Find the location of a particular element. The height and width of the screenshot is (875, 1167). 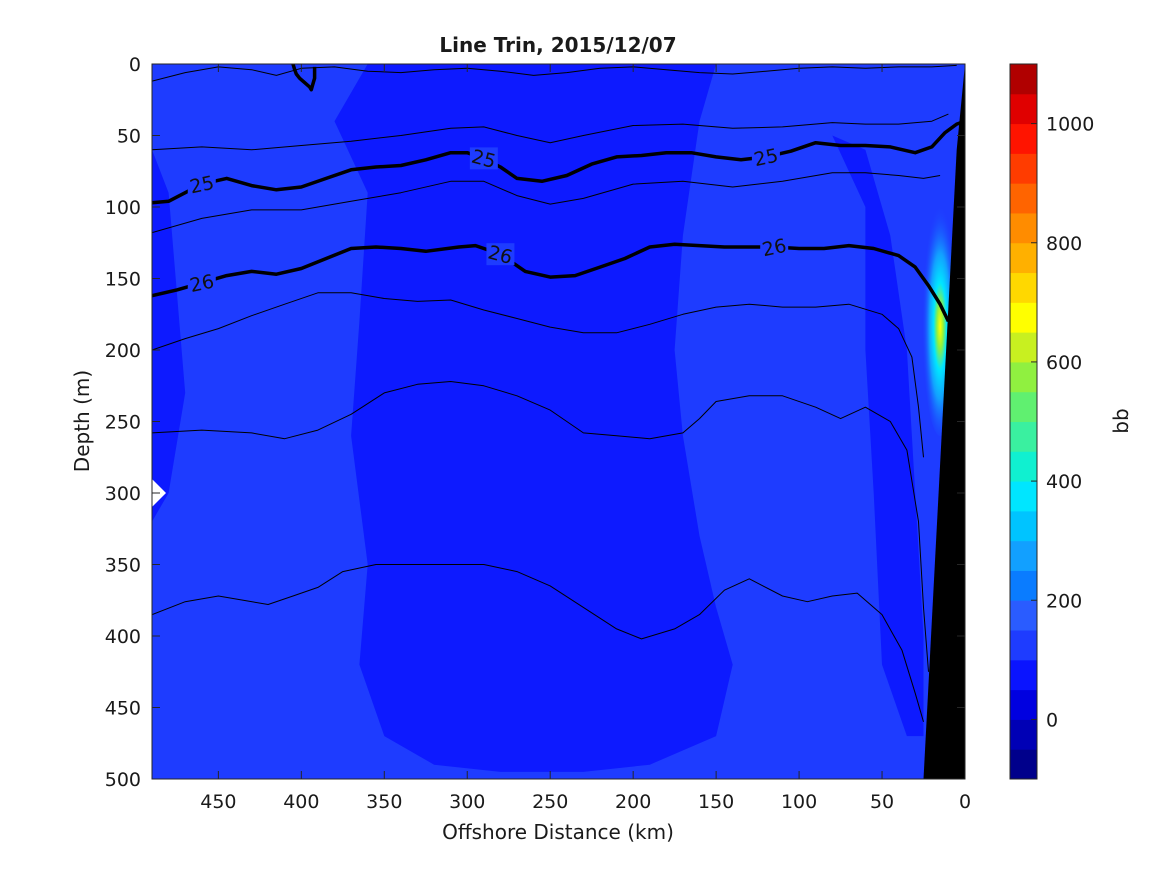

colorbar-tick-label: 400 is located at coordinates (1064, 482).